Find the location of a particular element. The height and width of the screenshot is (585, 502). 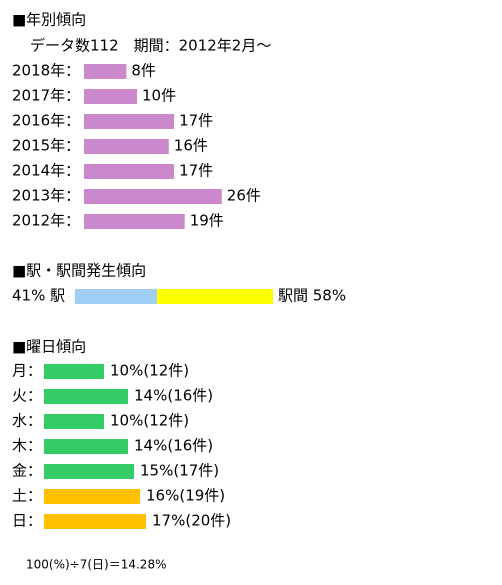

row-label: 土： is located at coordinates (27, 496).